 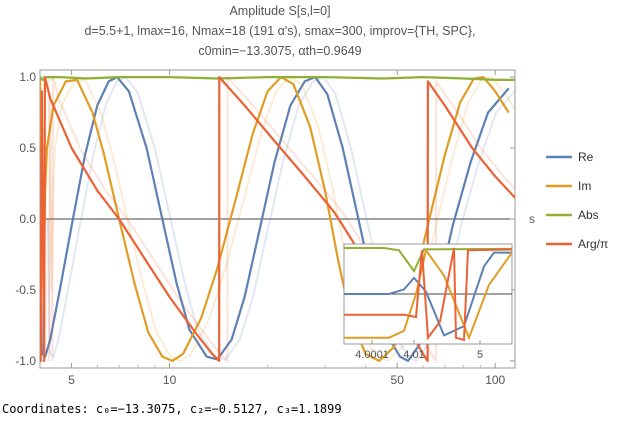 What do you see at coordinates (593, 244) in the screenshot?
I see `legend-label: Arg/π` at bounding box center [593, 244].